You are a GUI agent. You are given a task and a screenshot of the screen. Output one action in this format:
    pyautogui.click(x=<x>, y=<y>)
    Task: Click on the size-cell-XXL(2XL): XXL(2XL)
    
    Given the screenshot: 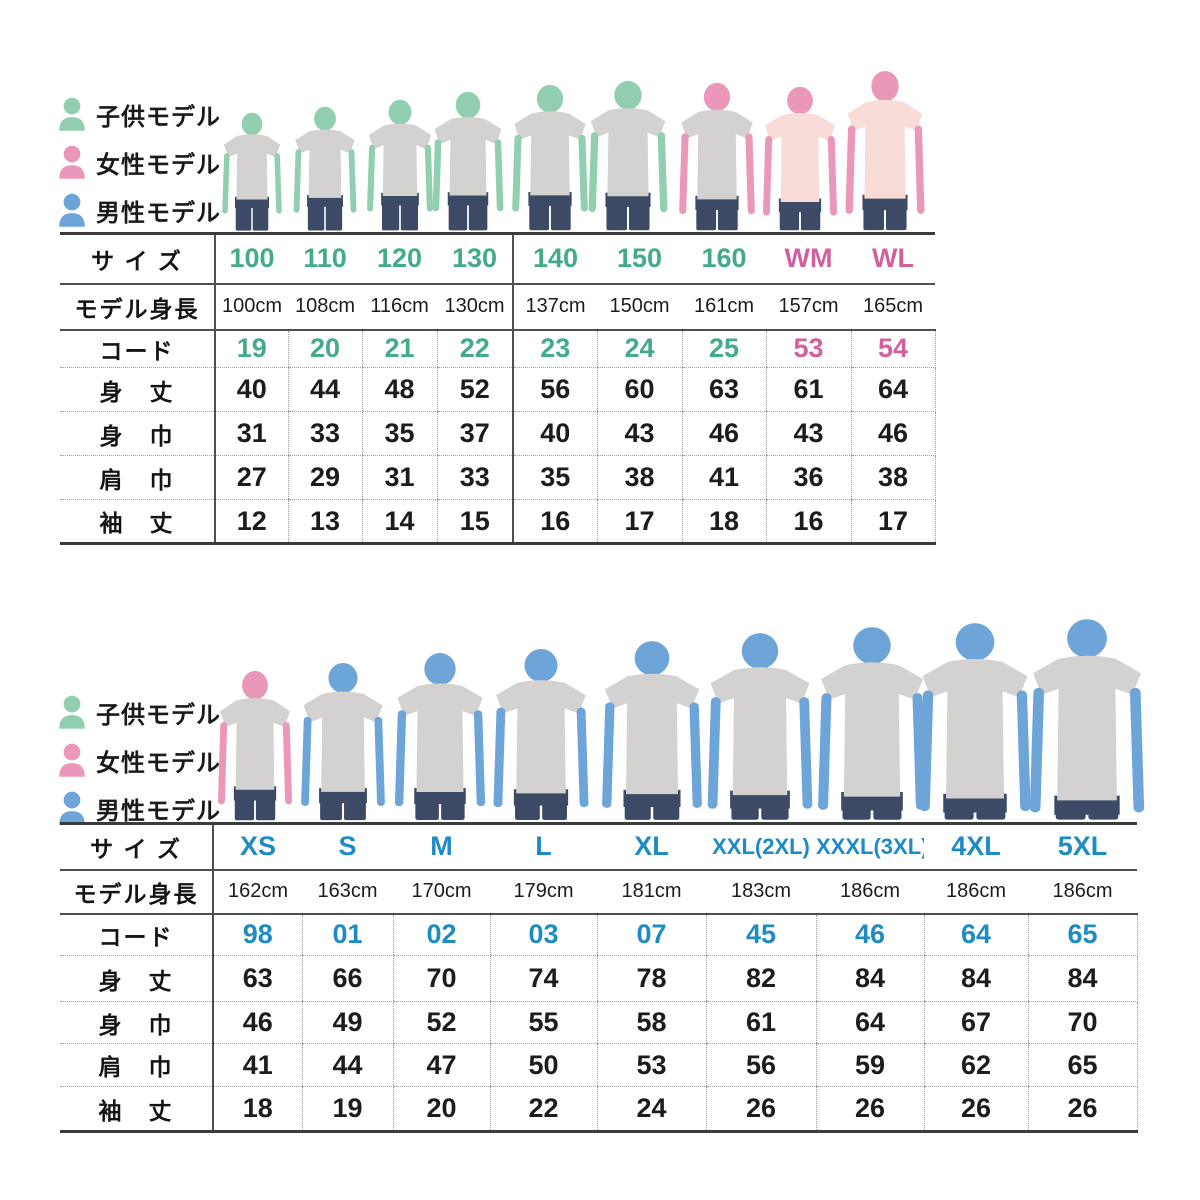 What is the action you would take?
    pyautogui.click(x=761, y=847)
    